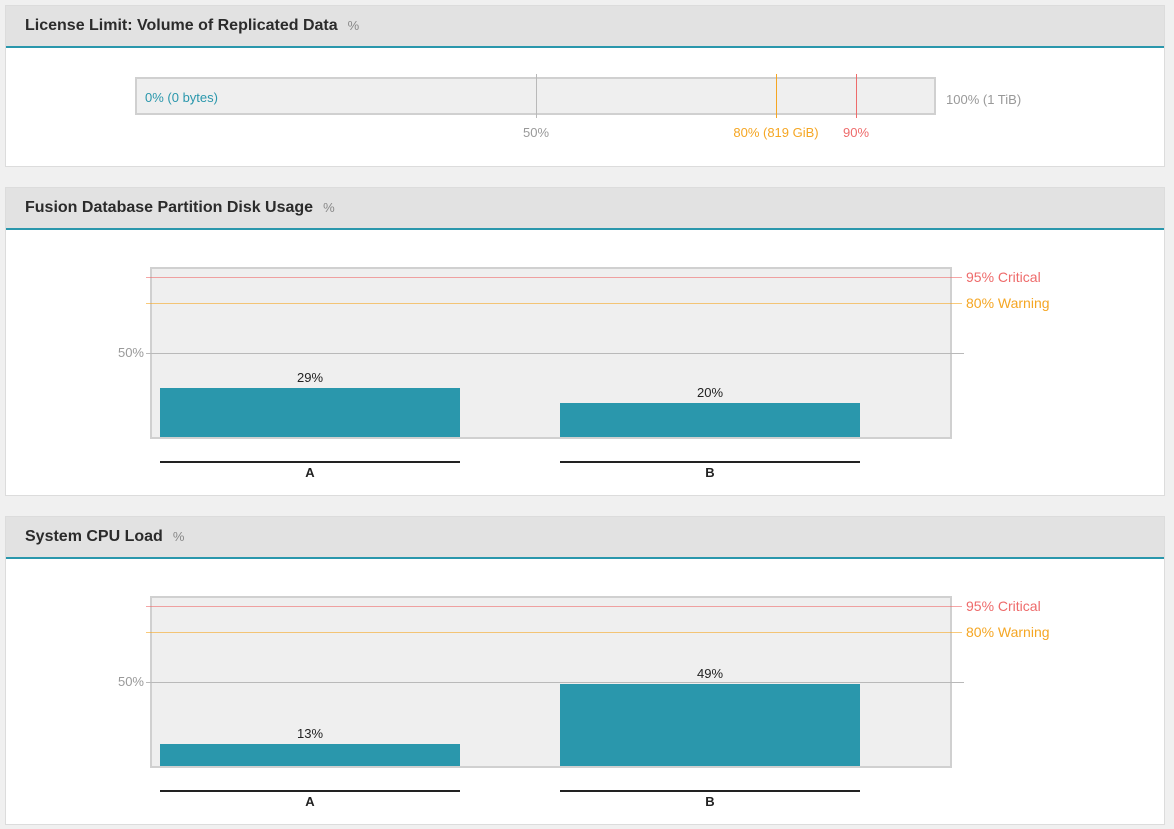 This screenshot has height=829, width=1174. What do you see at coordinates (856, 132) in the screenshot?
I see `license-marker-label: 90%` at bounding box center [856, 132].